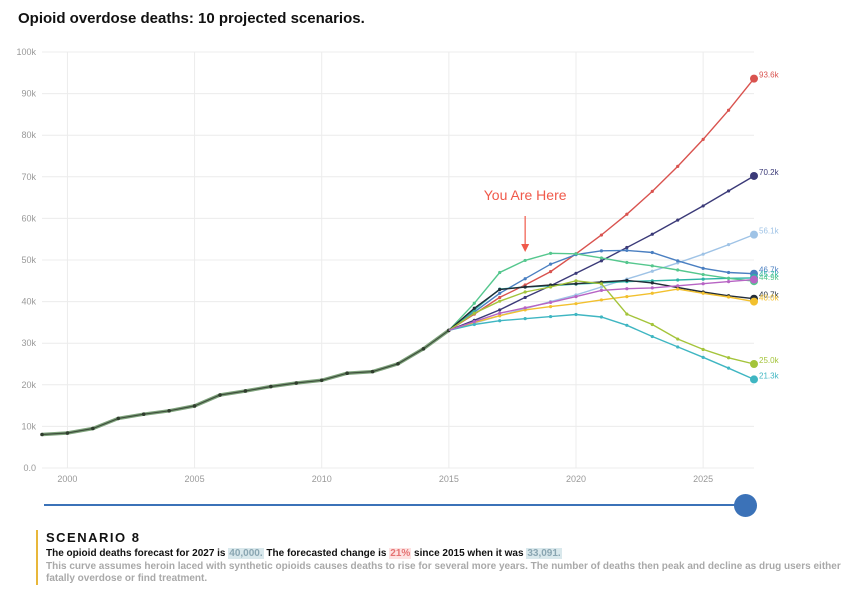  What do you see at coordinates (28, 94) in the screenshot?
I see `y-tick-label: 90k` at bounding box center [28, 94].